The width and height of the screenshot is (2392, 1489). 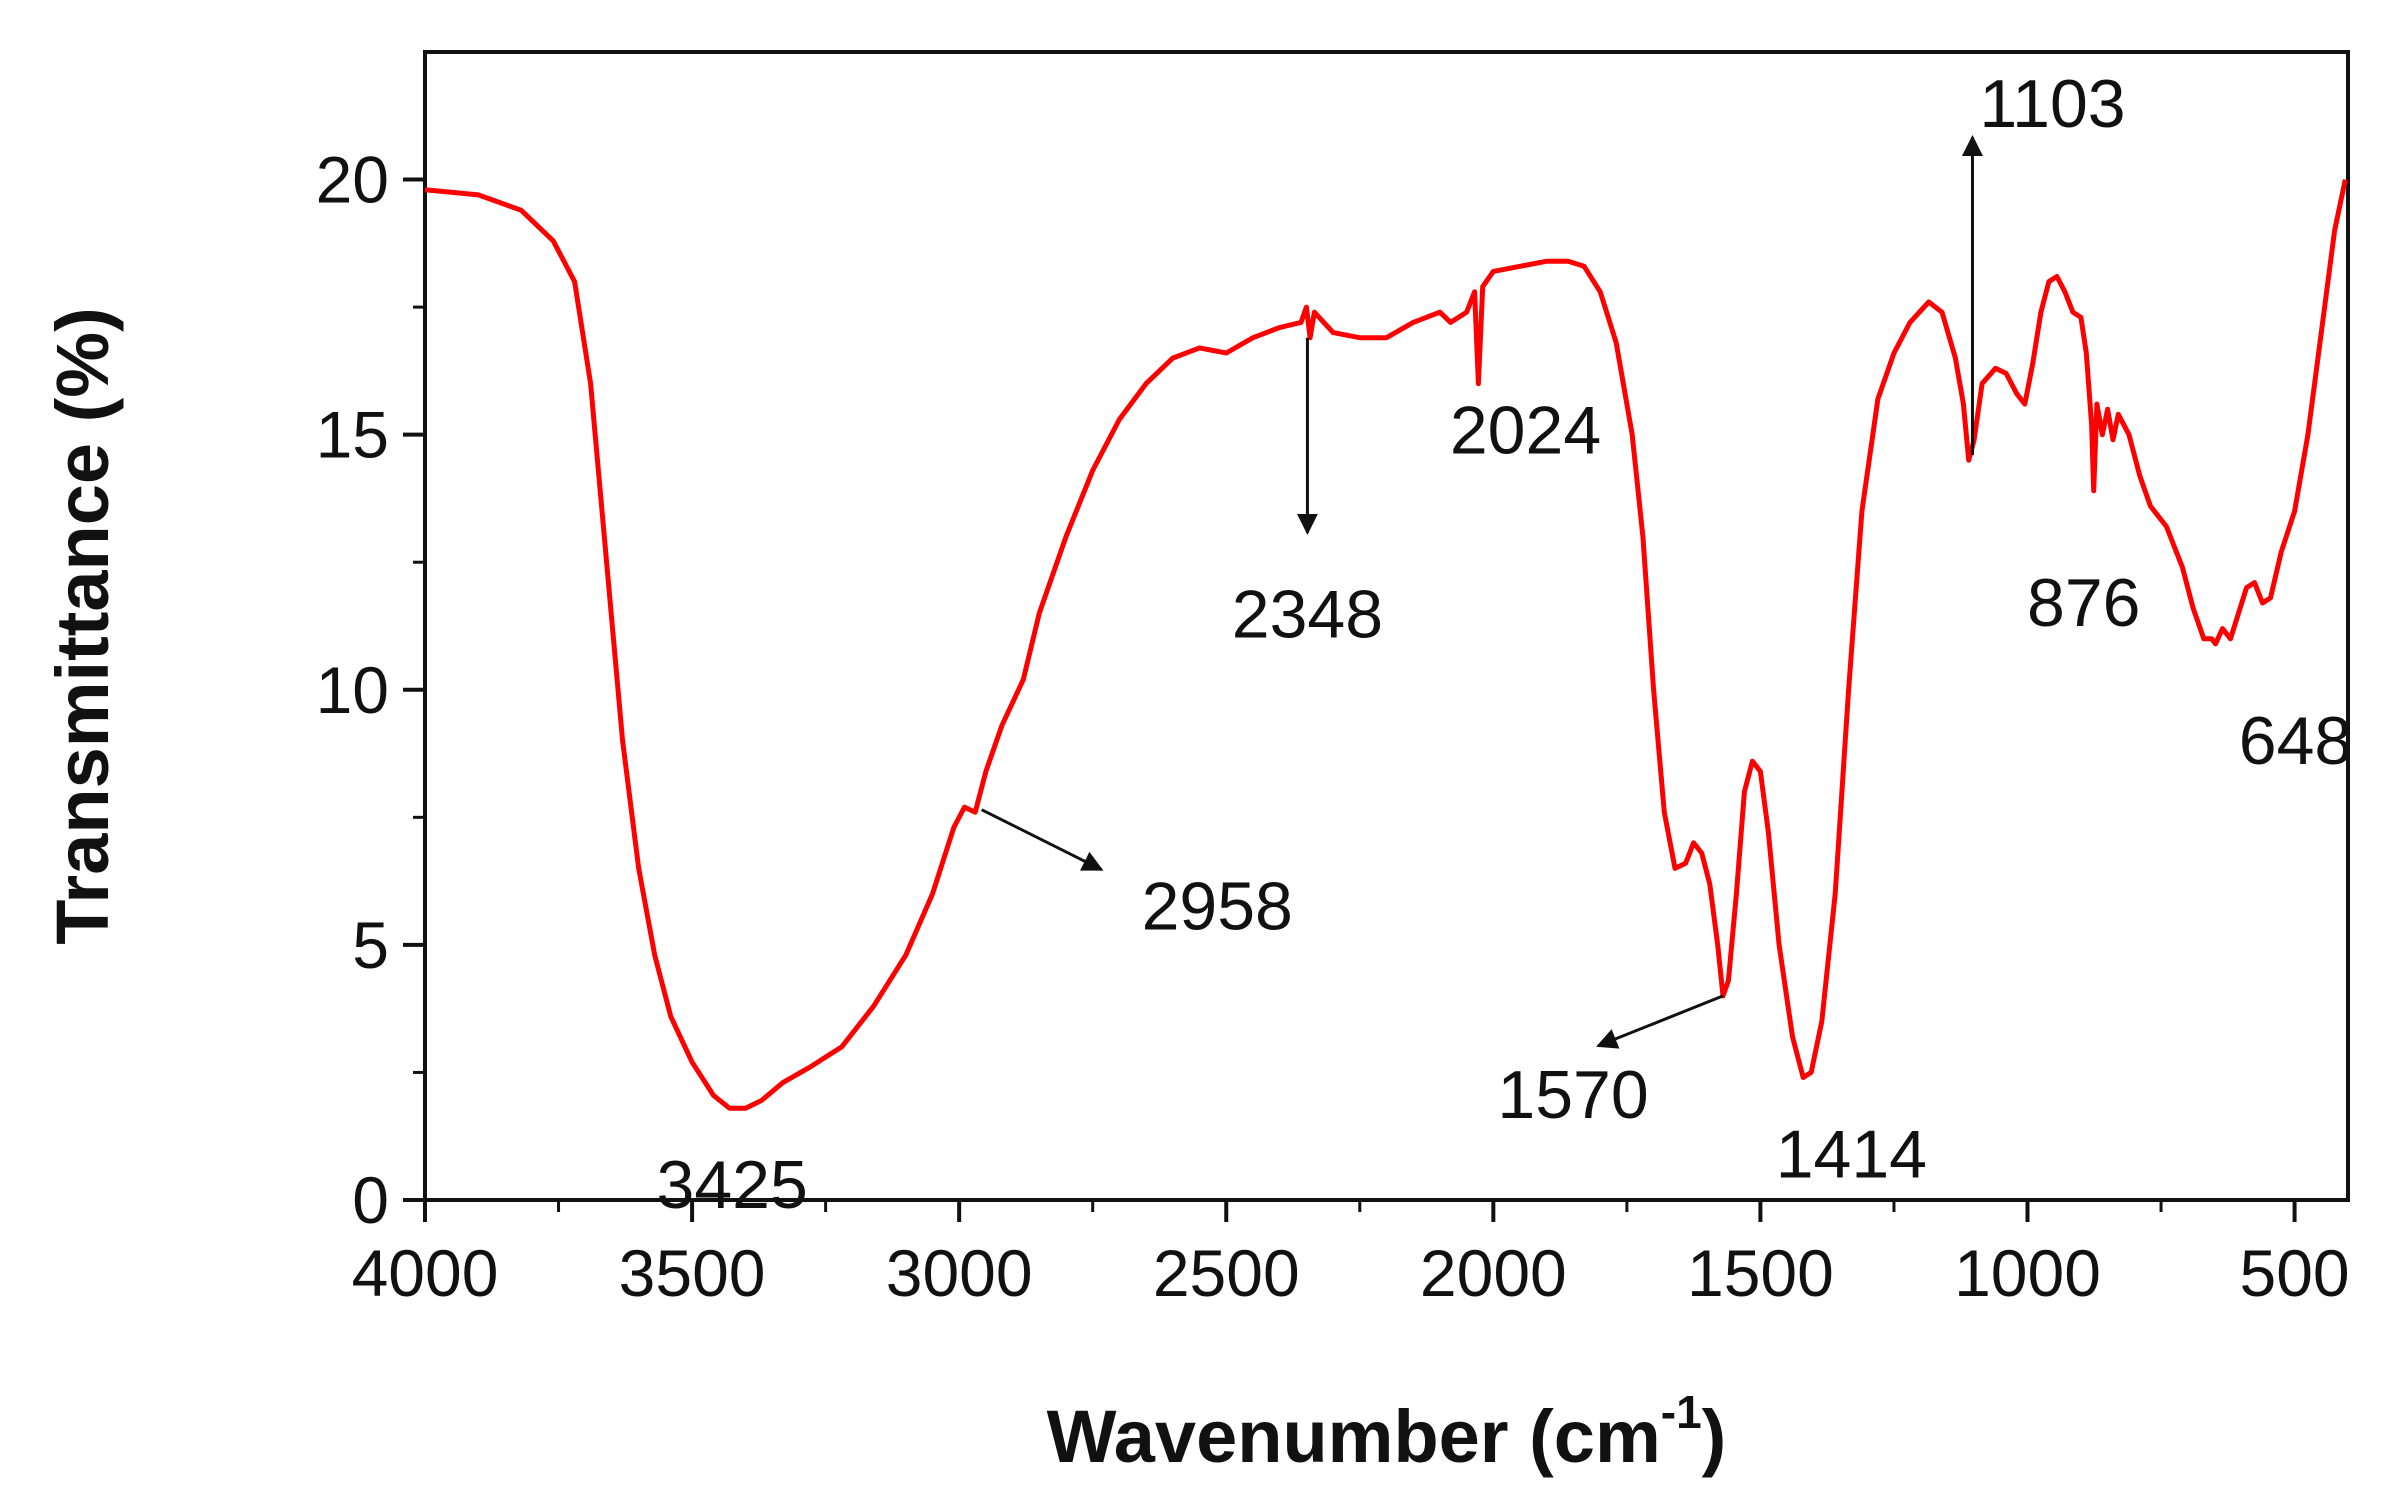 I want to click on peak-label: 876, so click(x=2083, y=603).